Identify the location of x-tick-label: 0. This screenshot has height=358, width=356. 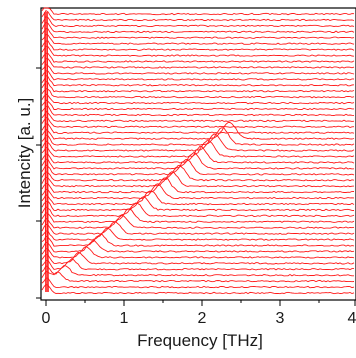
(46, 318).